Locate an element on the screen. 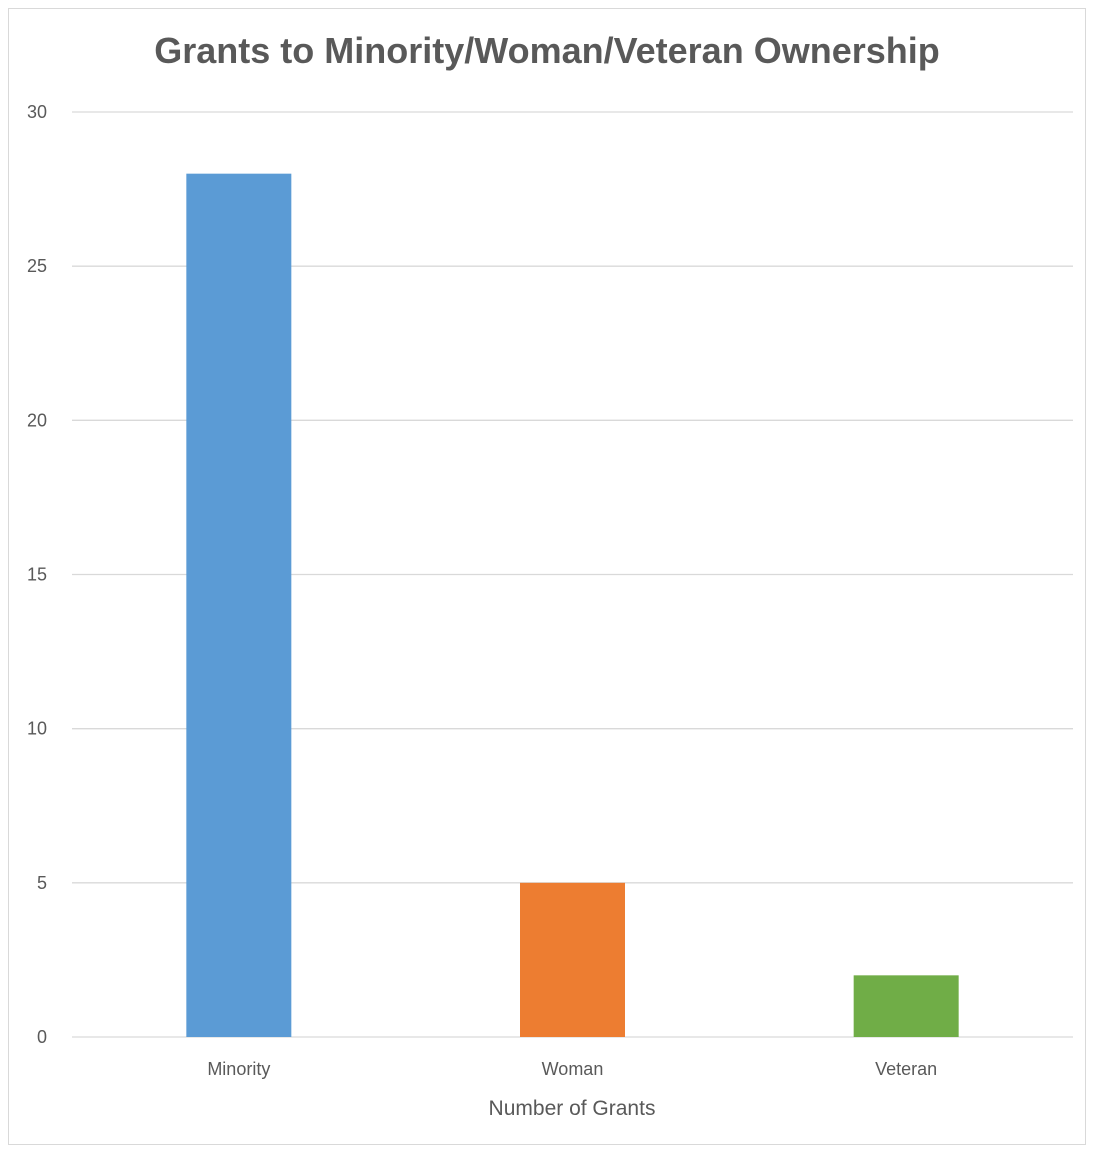 The image size is (1094, 1153). y-tick-label: 30 is located at coordinates (37, 112).